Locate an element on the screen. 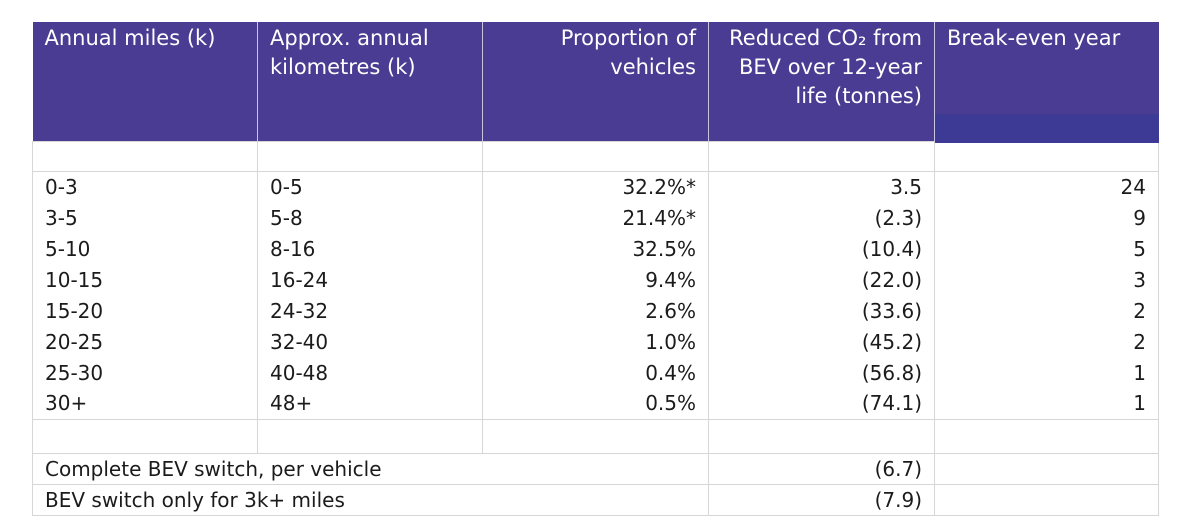  cell-annual-km: 32-40 is located at coordinates (370, 341).